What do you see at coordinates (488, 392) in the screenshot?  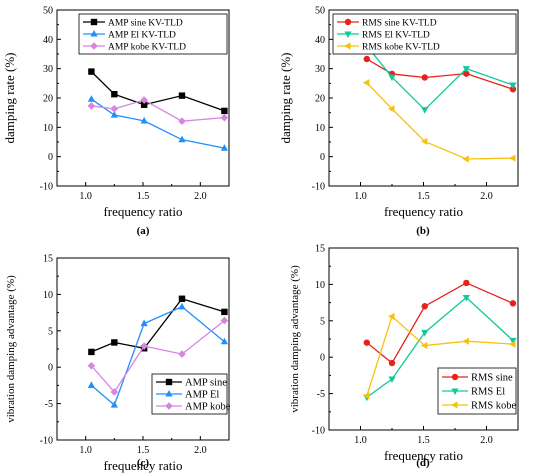 I see `legend-label: RMS El` at bounding box center [488, 392].